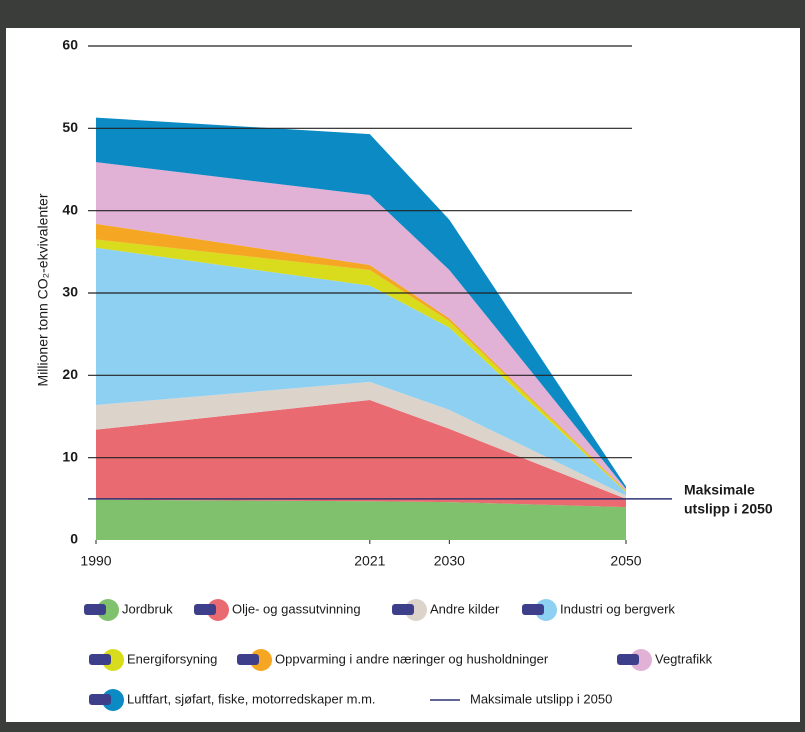 This screenshot has height=732, width=805. I want to click on y-tick-label: 30, so click(70, 292).